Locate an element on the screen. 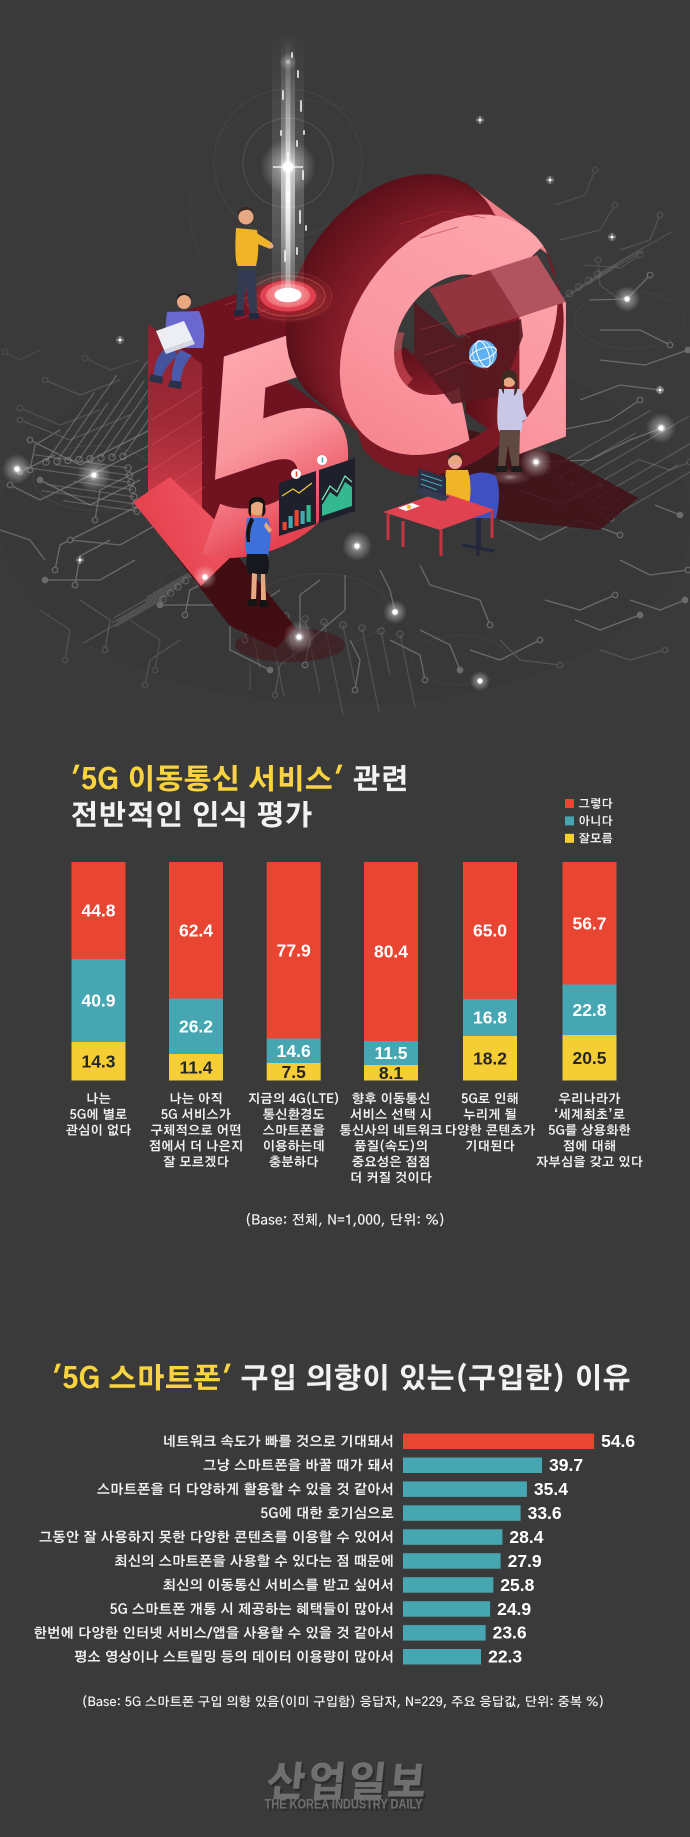 Image resolution: width=690 pixels, height=1837 pixels. svg-text: 24.9 is located at coordinates (514, 1609).